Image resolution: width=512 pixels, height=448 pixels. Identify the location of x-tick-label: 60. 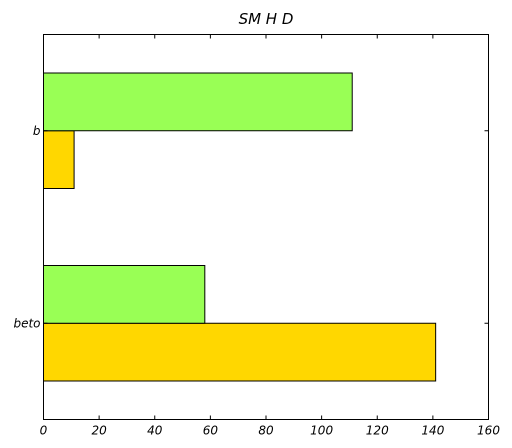
(211, 431).